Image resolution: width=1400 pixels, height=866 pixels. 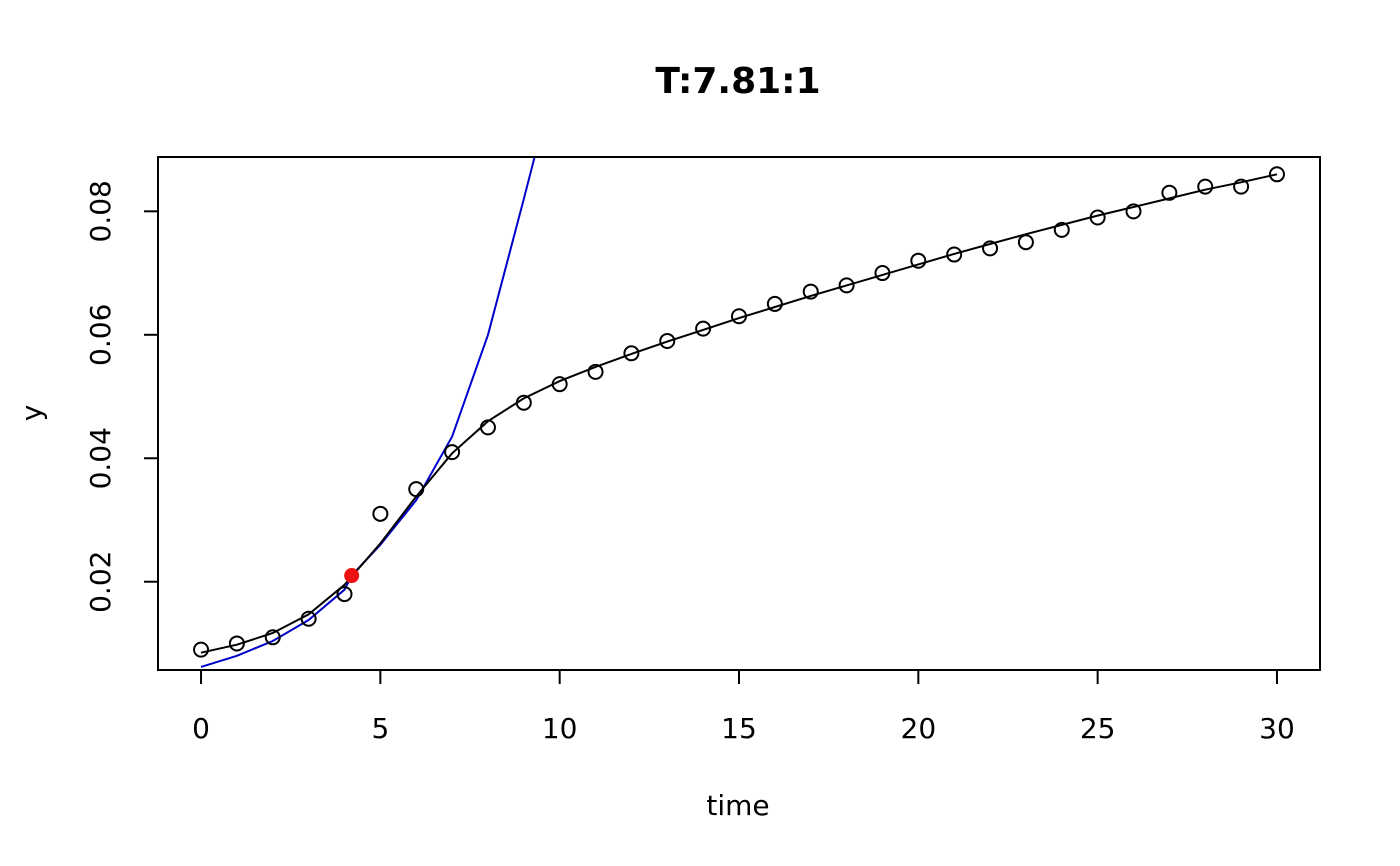 I want to click on y-tick-label: 0.06, so click(x=100, y=335).